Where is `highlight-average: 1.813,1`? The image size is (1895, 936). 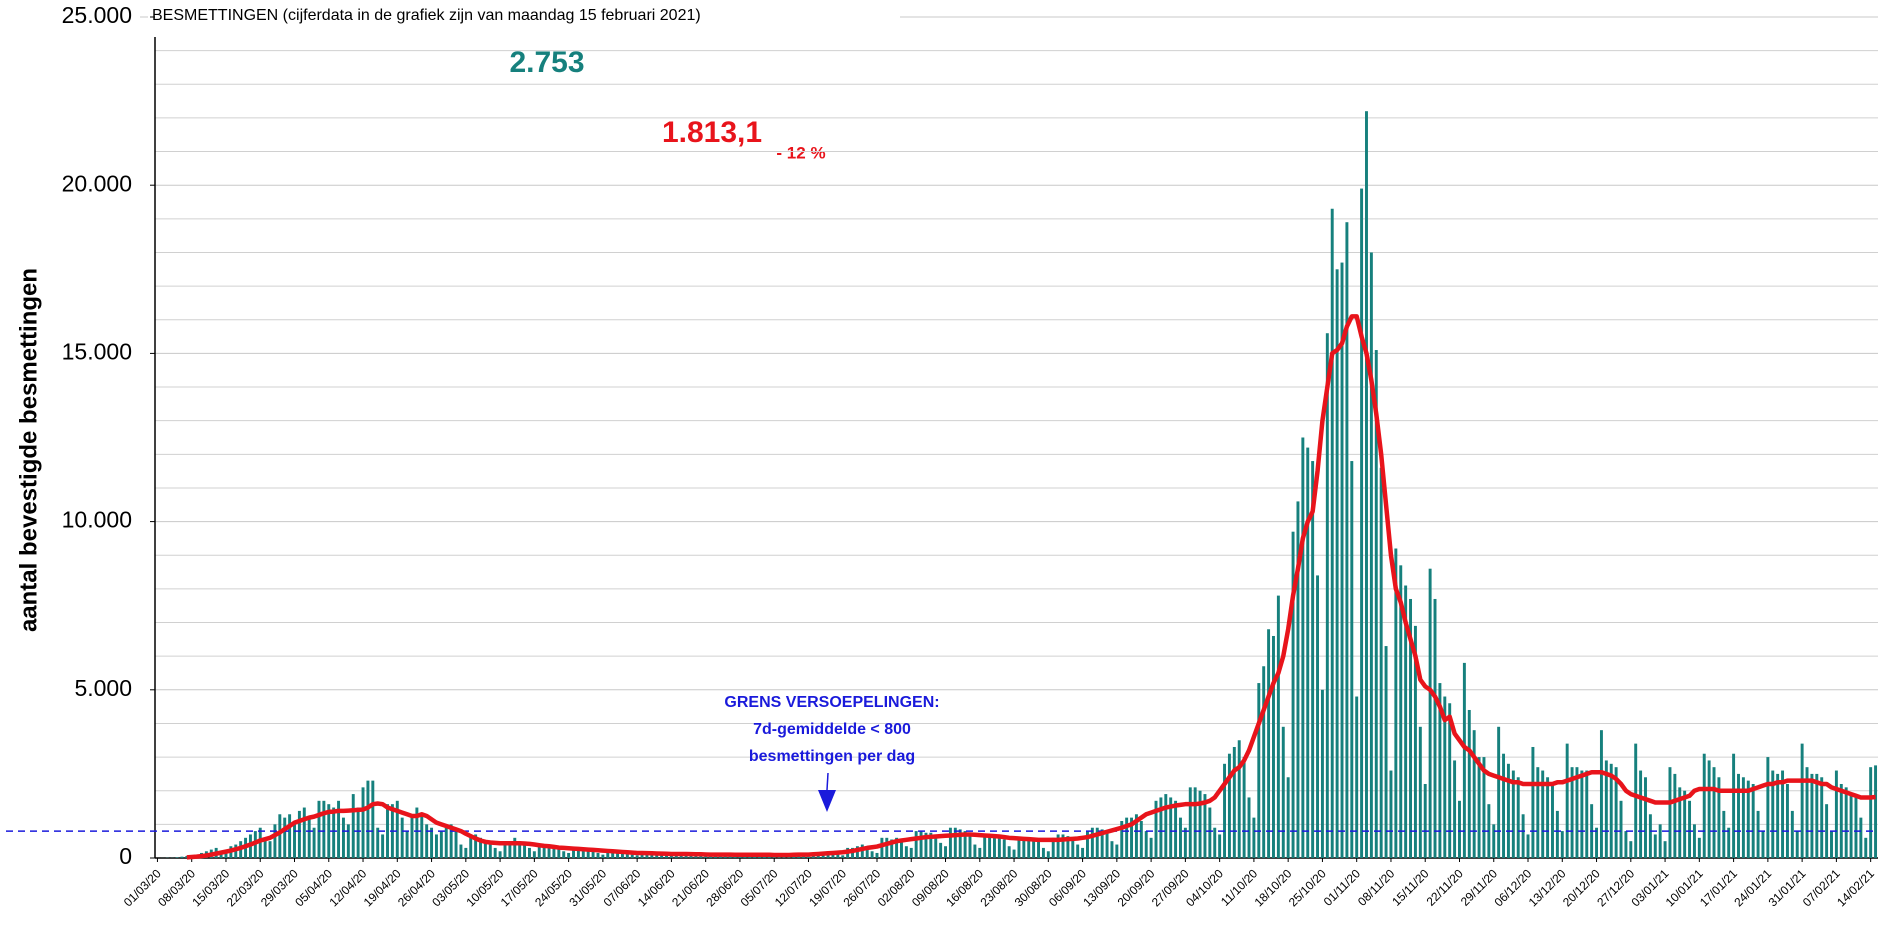
highlight-average: 1.813,1 is located at coordinates (712, 132).